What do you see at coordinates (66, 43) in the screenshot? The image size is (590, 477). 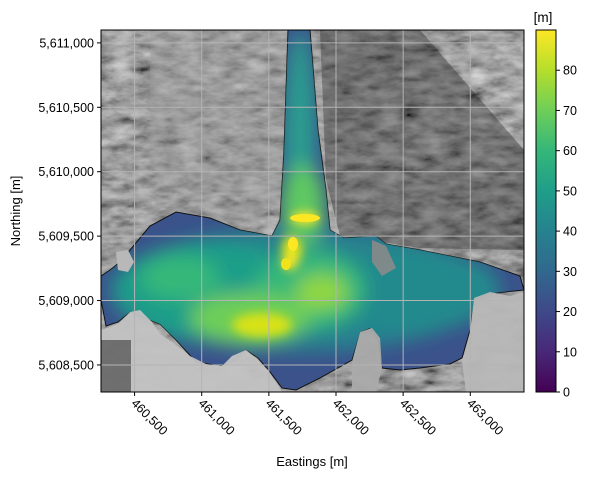 I see `y-tick-label: 5,611,000` at bounding box center [66, 43].